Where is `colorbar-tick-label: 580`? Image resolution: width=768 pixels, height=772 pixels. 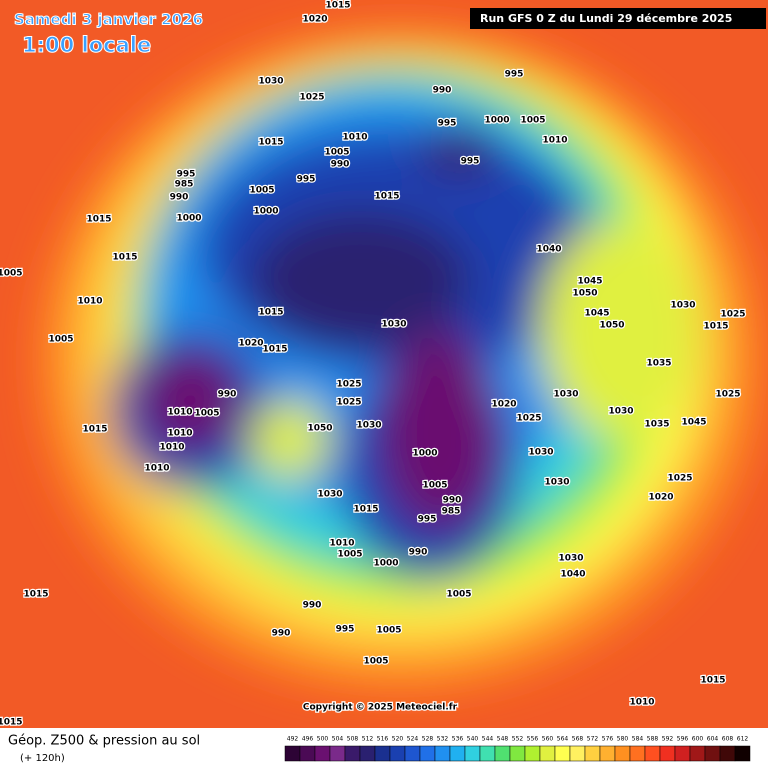 colorbar-tick-label: 580 is located at coordinates (623, 739).